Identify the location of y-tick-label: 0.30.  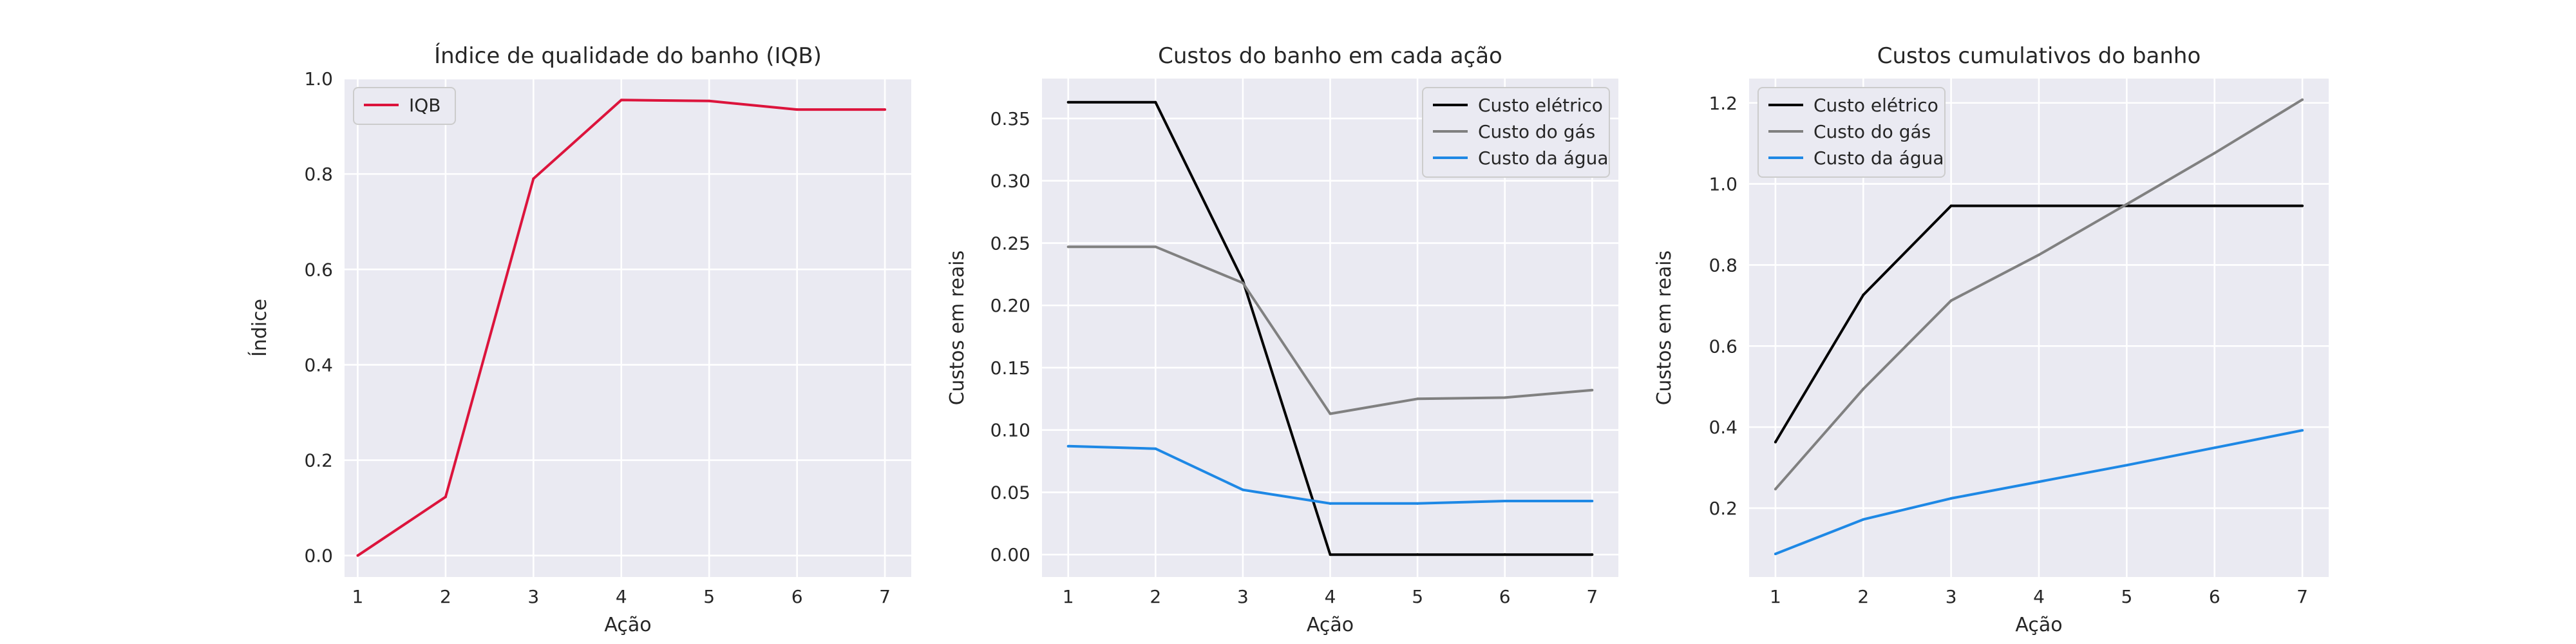
(1010, 182).